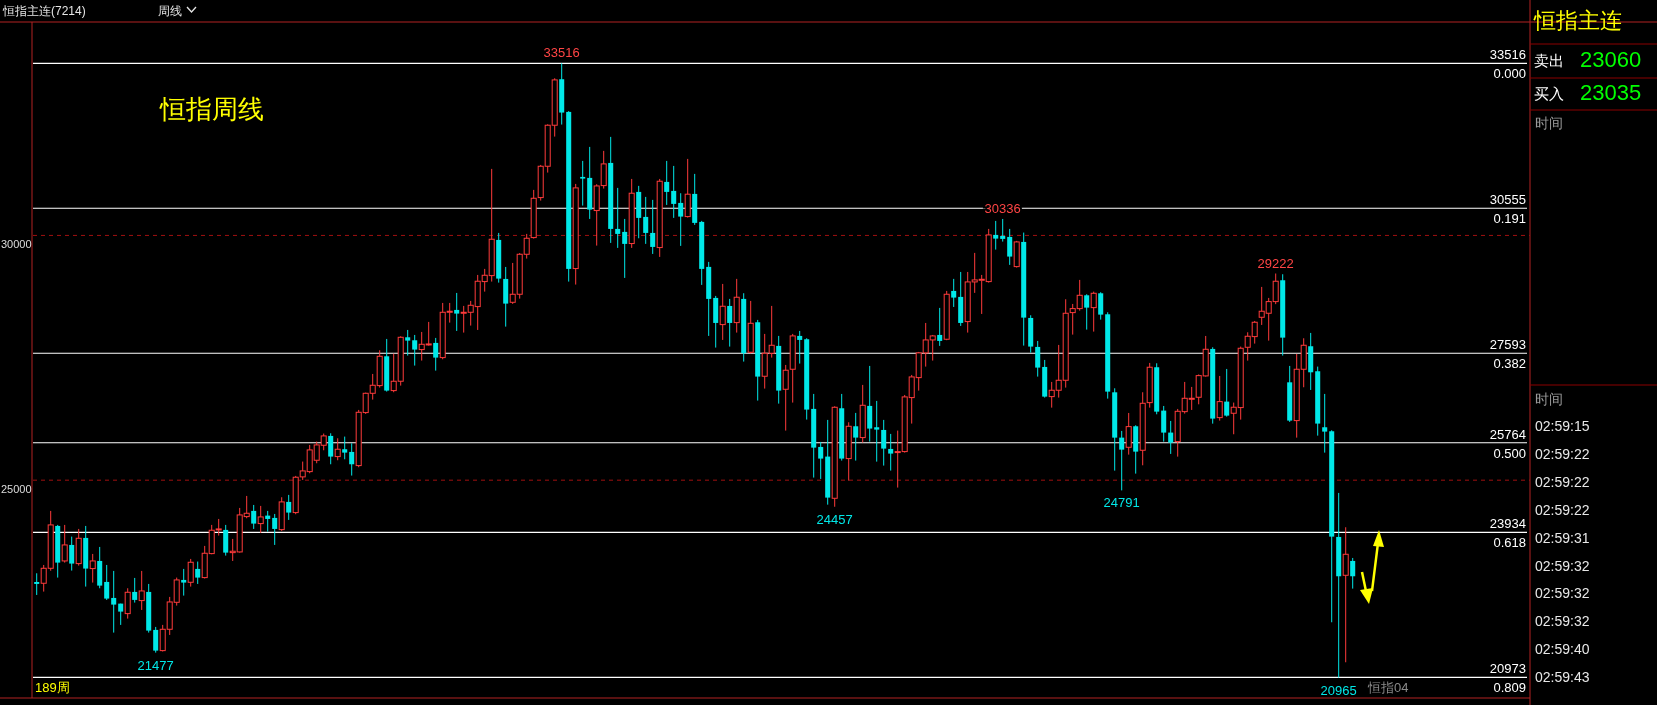 This screenshot has width=1657, height=705. What do you see at coordinates (834, 519) in the screenshot?
I see `annotation: 24457` at bounding box center [834, 519].